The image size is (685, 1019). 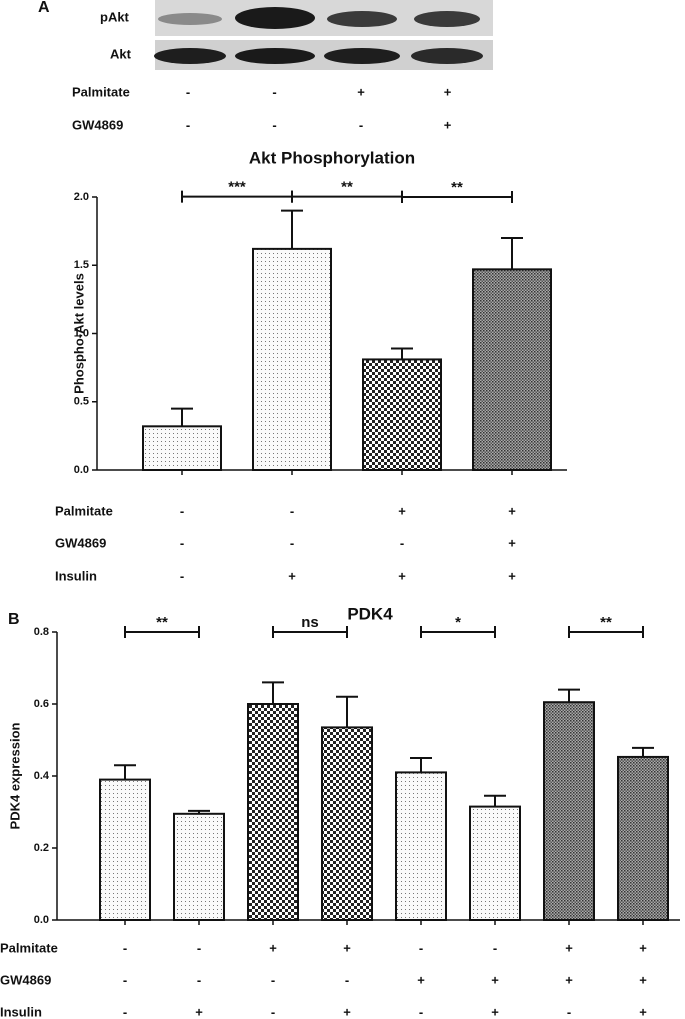 I want to click on y-tick-label: 1.0, so click(x=81, y=333).